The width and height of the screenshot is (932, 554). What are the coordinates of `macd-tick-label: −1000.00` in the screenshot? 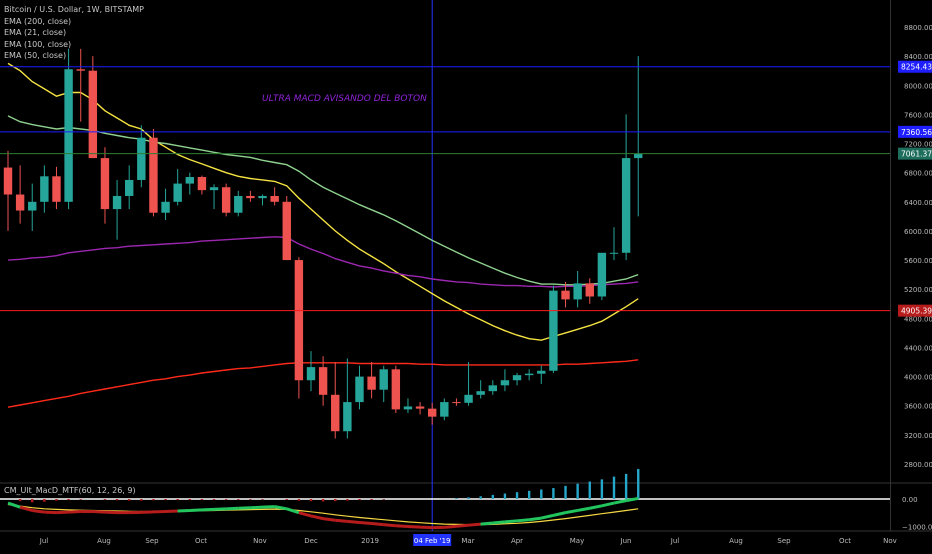 It's located at (917, 527).